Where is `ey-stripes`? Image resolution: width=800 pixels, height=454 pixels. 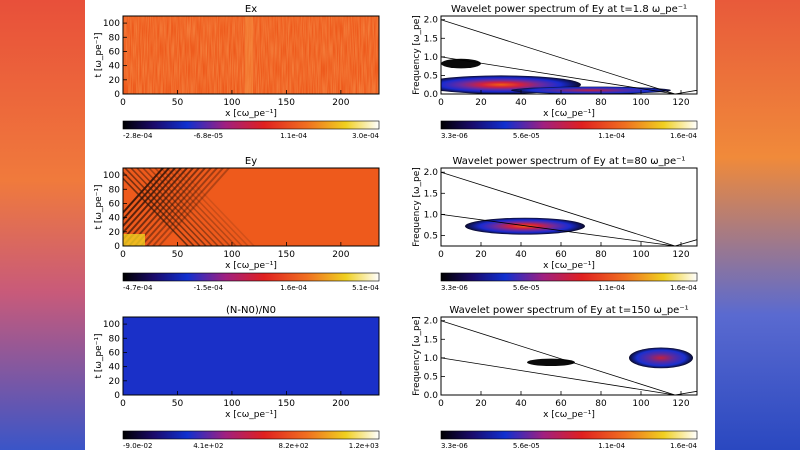
ey-stripes is located at coordinates (189, 207).